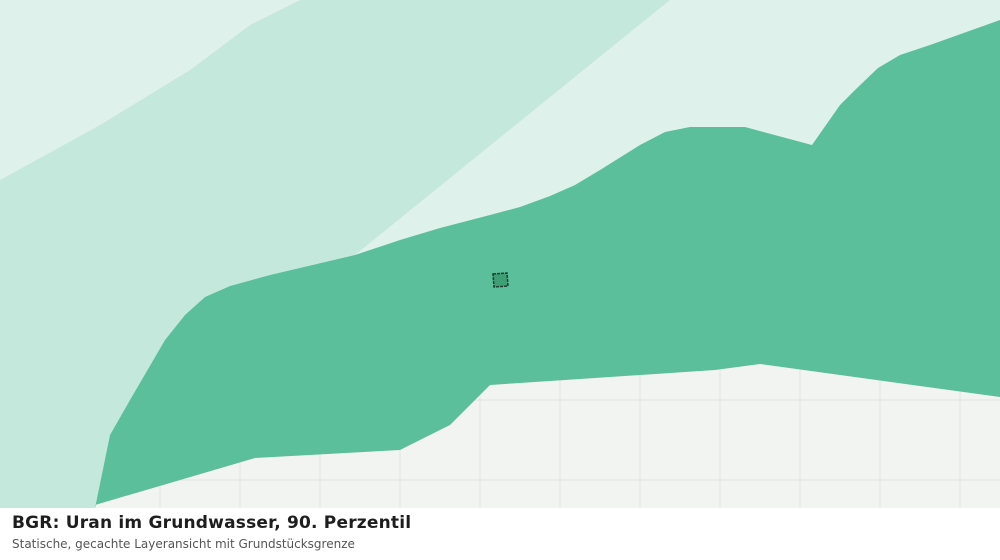  What do you see at coordinates (212, 523) in the screenshot?
I see `caption-title: BGR: Uran im Grundwasser, 90. Perzentil` at bounding box center [212, 523].